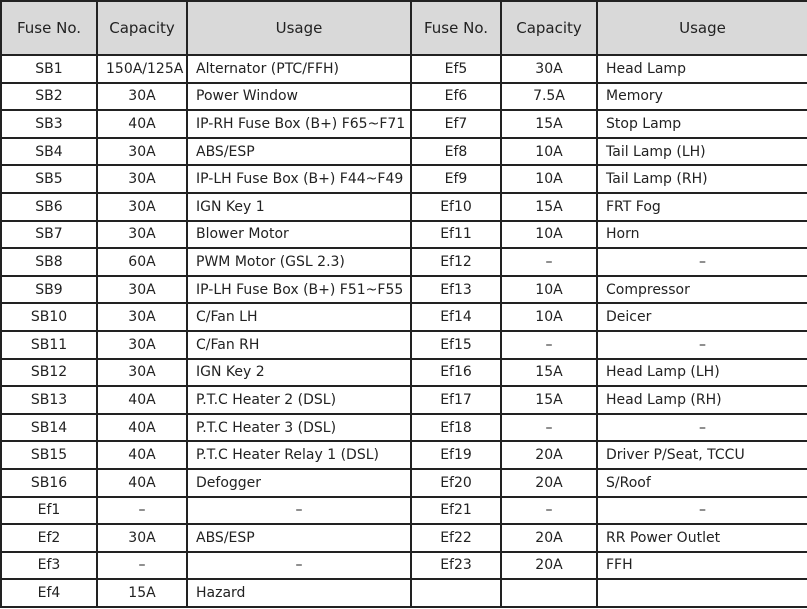 The height and width of the screenshot is (609, 807). Describe the element at coordinates (49, 317) in the screenshot. I see `cell-fuse-no: SB10` at that location.